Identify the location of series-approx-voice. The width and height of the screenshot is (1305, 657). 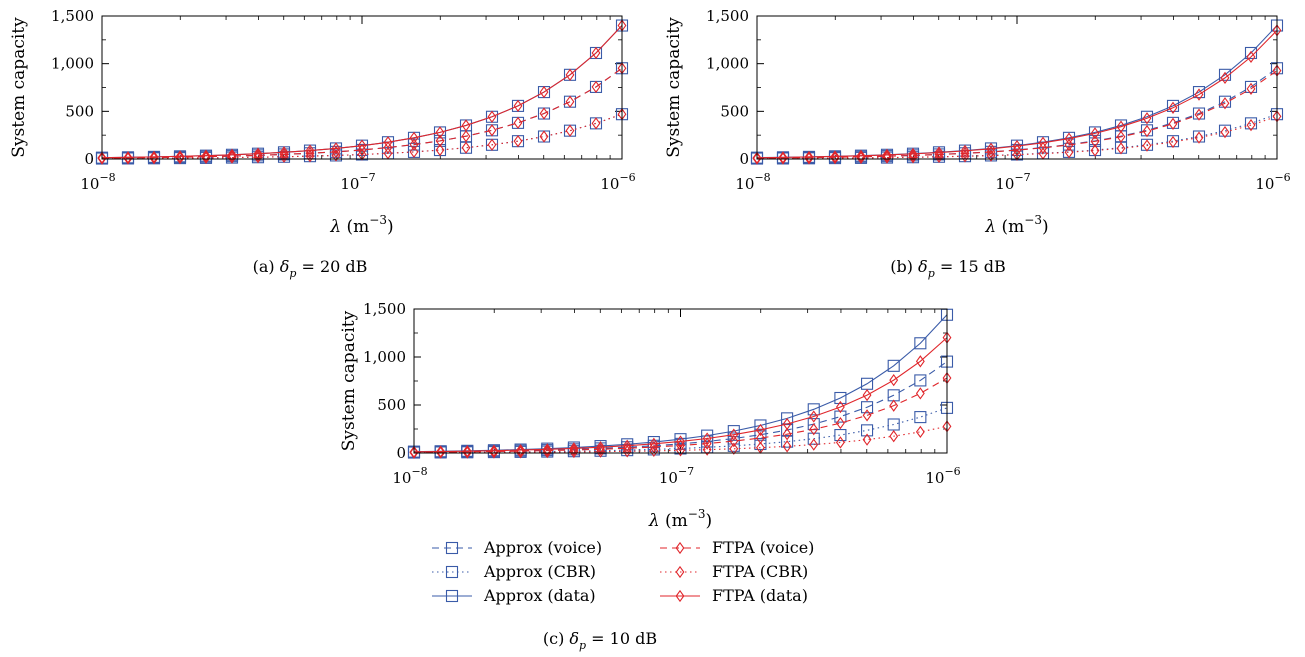
(680, 407).